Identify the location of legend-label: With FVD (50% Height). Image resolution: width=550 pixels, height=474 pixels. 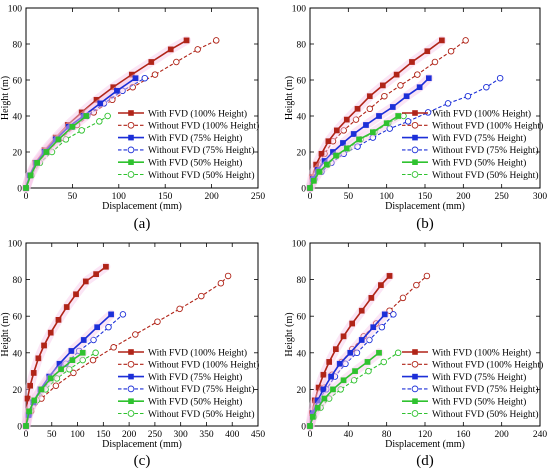
(195, 163).